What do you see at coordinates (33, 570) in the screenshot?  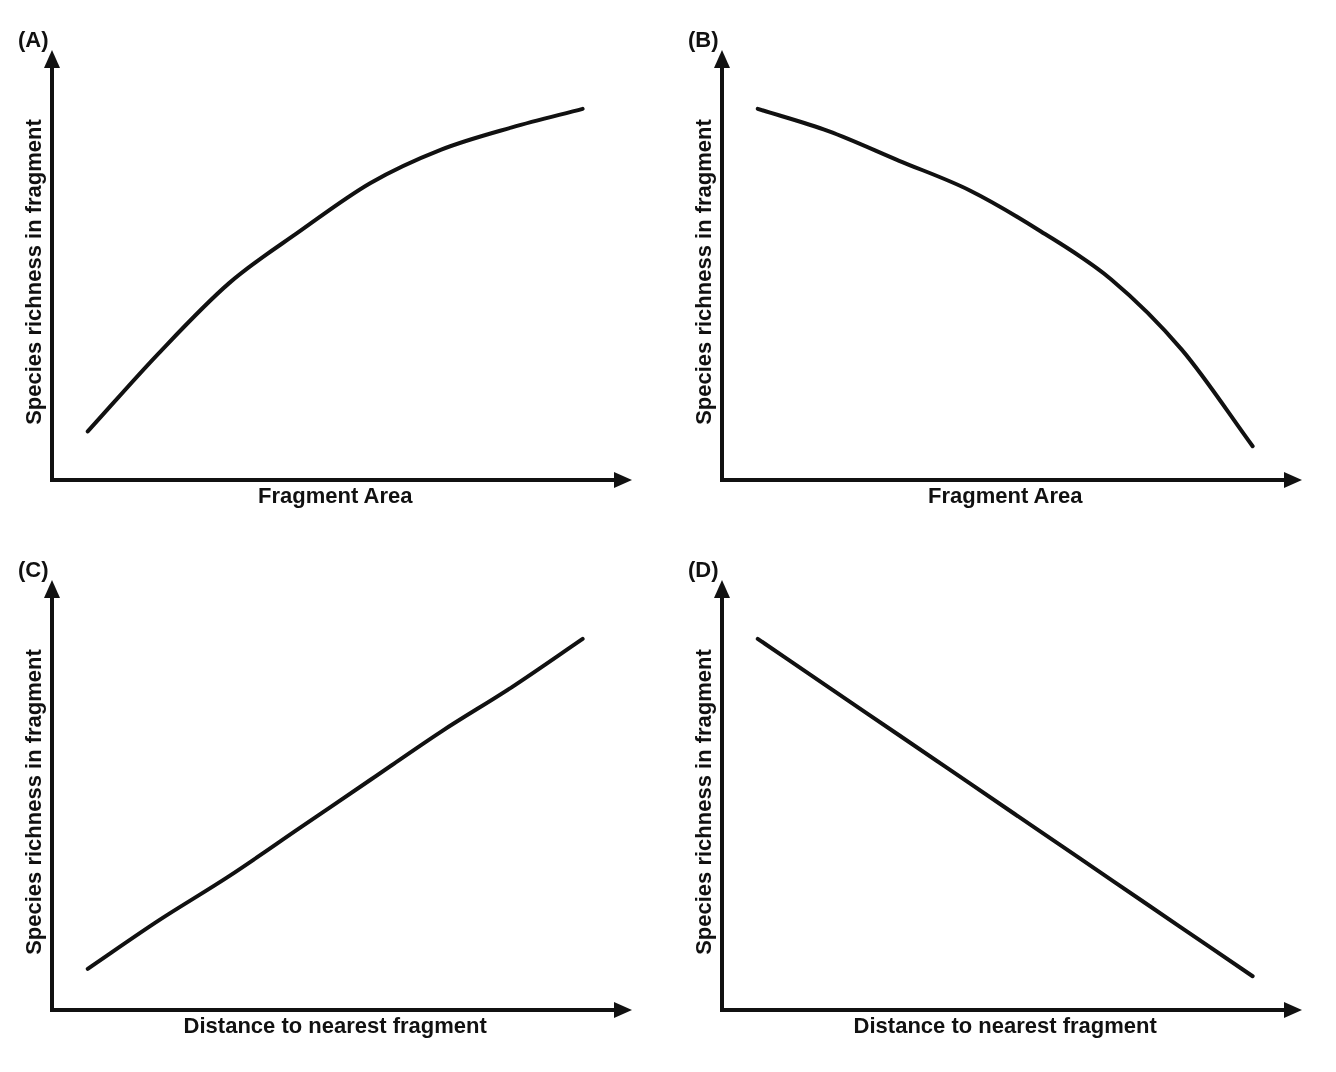 I see `chart-title: (C)` at bounding box center [33, 570].